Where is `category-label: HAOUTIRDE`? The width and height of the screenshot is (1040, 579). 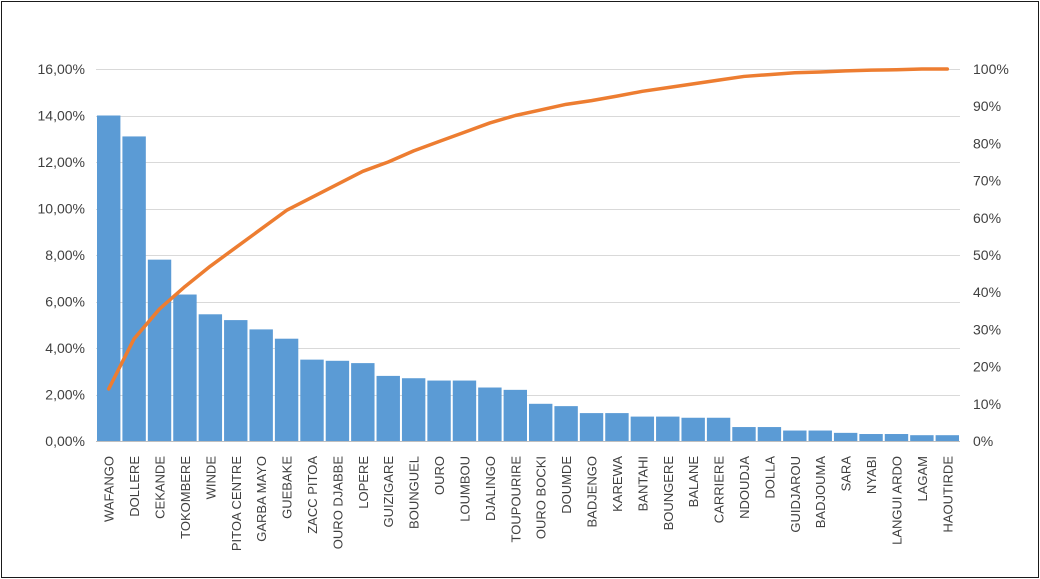 category-label: HAOUTIRDE is located at coordinates (947, 494).